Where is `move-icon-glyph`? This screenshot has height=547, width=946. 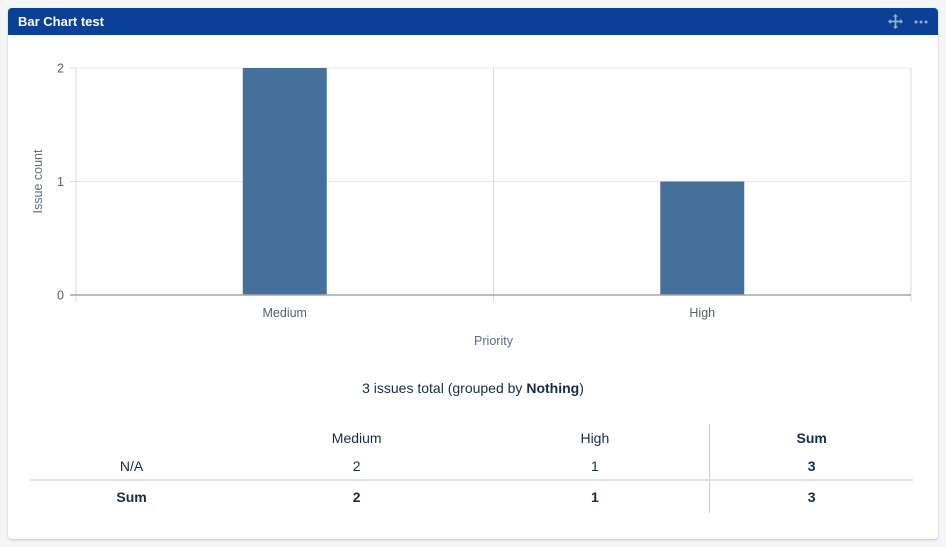 move-icon-glyph is located at coordinates (895, 21).